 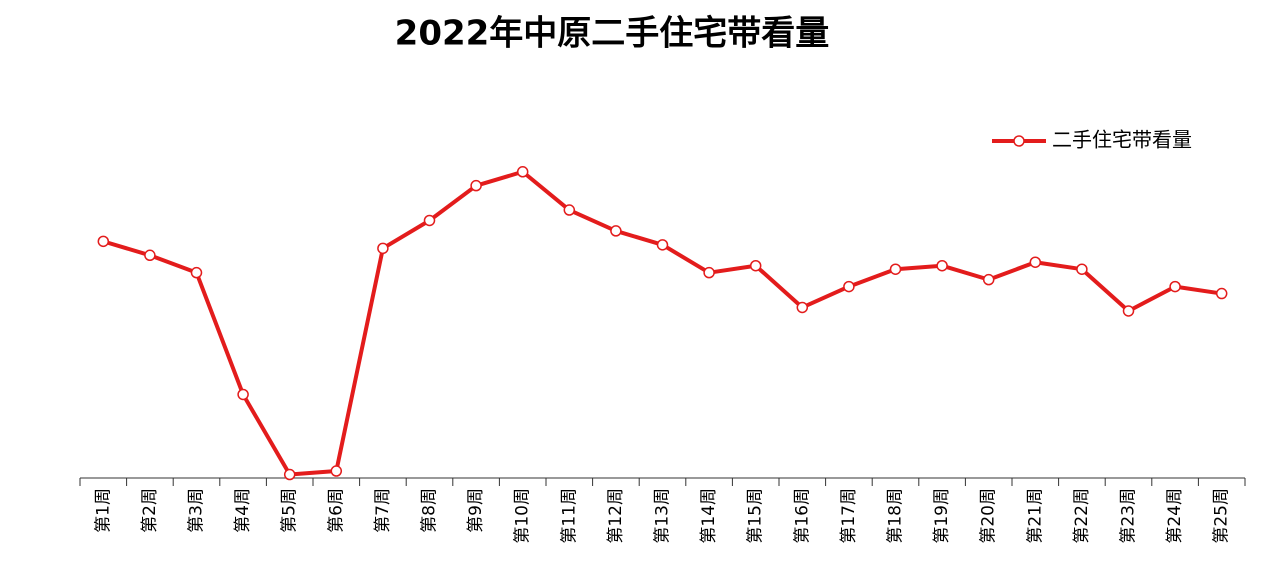 I want to click on x-tick-label: 第22周, so click(x=1082, y=516).